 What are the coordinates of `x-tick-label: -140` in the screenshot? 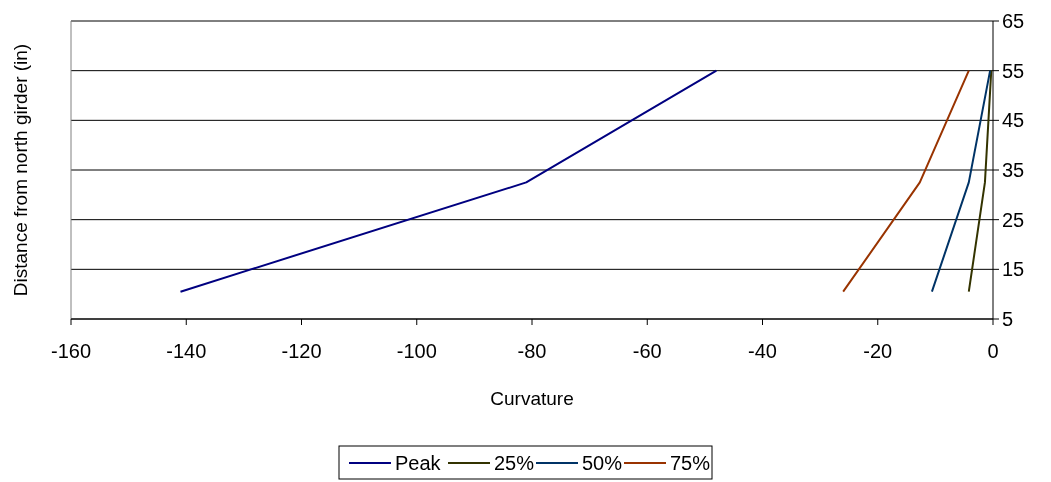 It's located at (186, 351).